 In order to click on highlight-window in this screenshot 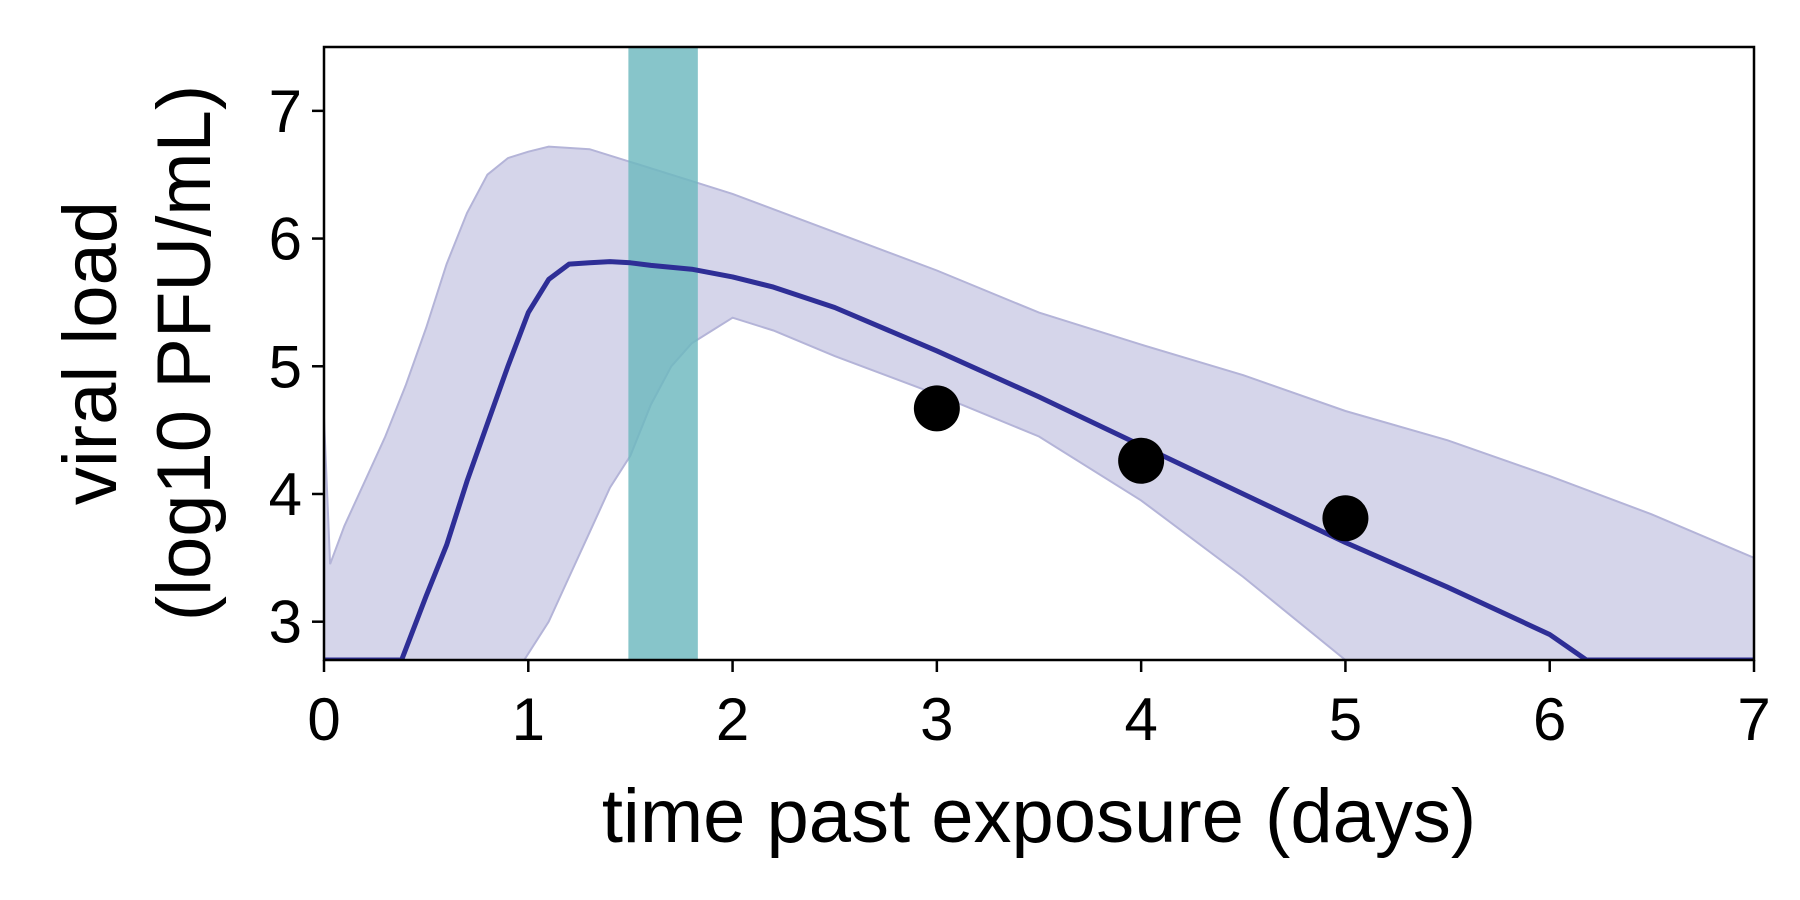, I will do `click(663, 353)`.